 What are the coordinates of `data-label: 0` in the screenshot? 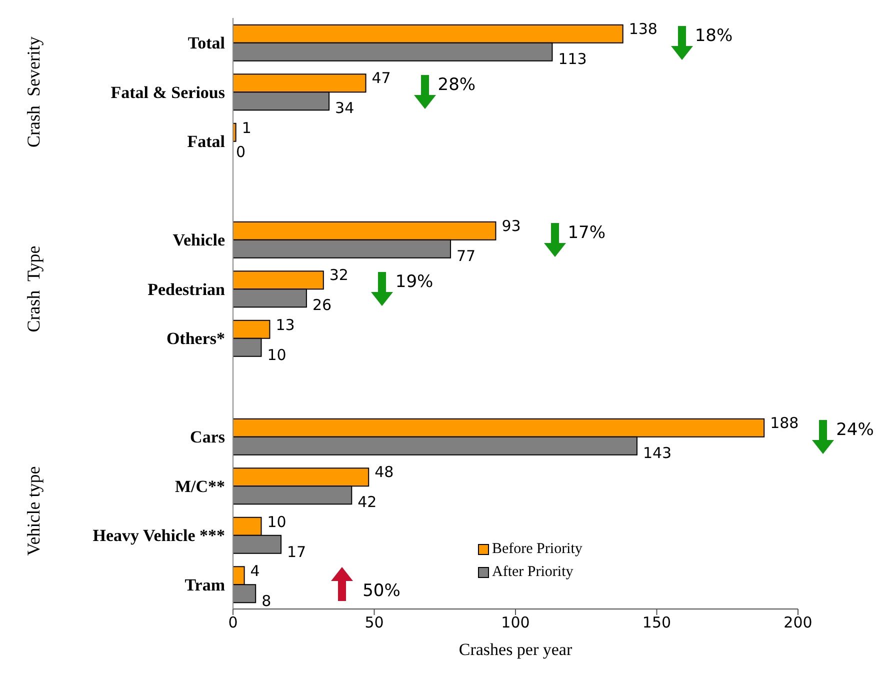 It's located at (241, 152).